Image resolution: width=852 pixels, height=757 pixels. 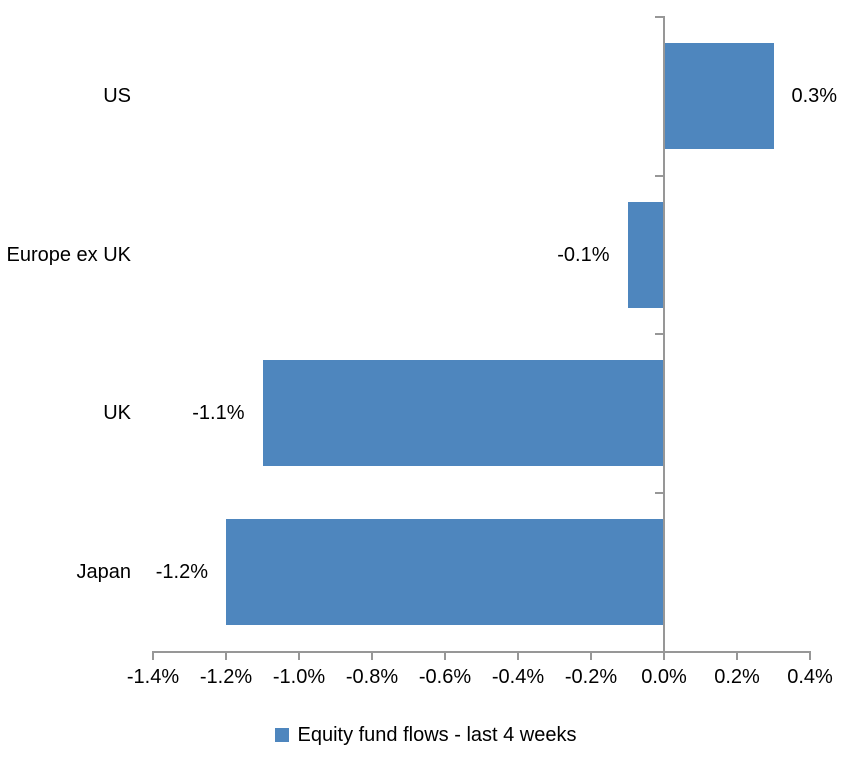 What do you see at coordinates (445, 571) in the screenshot?
I see `bar-japan` at bounding box center [445, 571].